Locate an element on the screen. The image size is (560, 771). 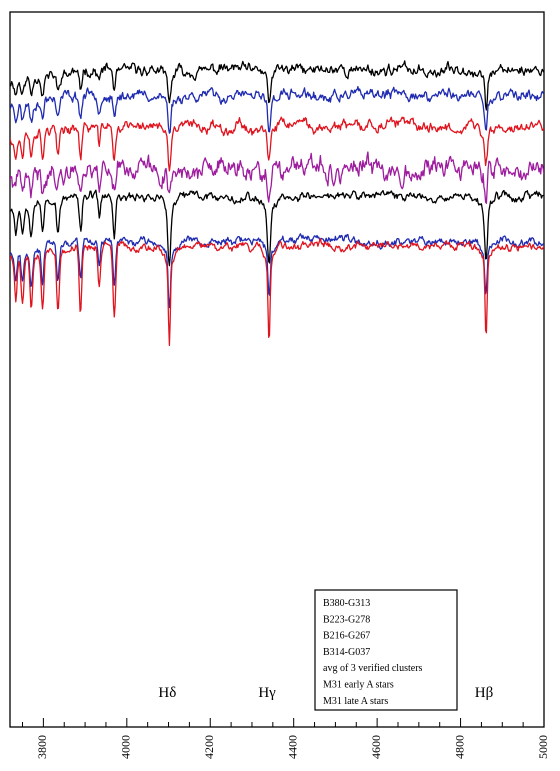
legend-box is located at coordinates (386, 650).